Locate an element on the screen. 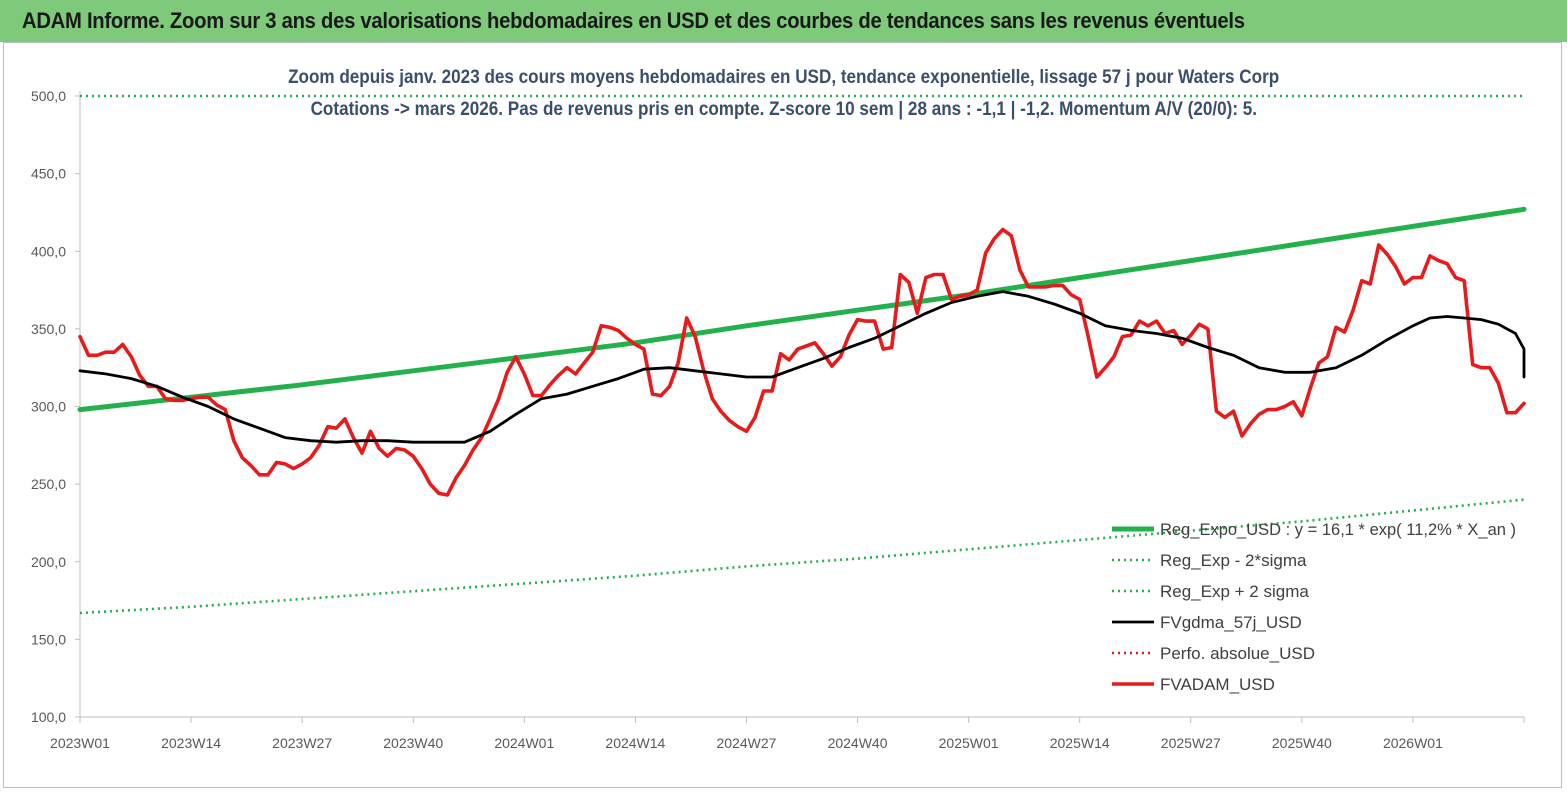 The image size is (1567, 792). x-tick-label: 2025W01 is located at coordinates (969, 743).